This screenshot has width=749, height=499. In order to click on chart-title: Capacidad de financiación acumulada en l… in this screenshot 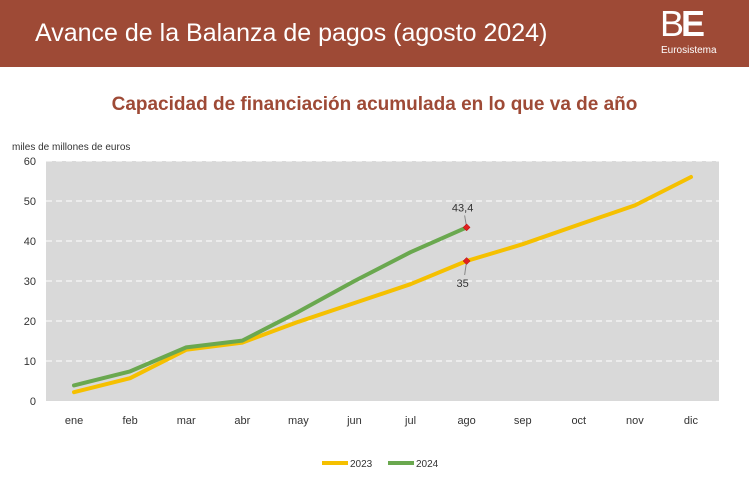, I will do `click(374, 104)`.